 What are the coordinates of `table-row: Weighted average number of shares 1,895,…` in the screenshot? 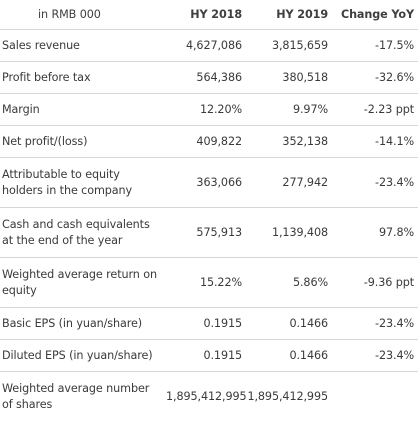 It's located at (209, 397).